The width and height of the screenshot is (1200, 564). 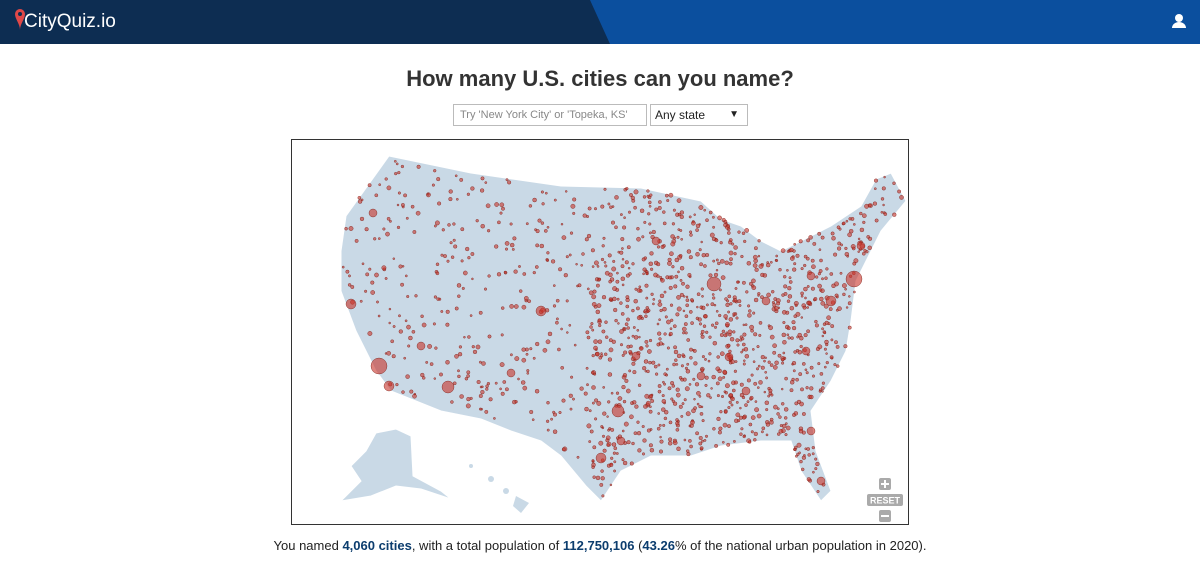 I want to click on logo: CityQuiz.io, so click(x=70, y=21).